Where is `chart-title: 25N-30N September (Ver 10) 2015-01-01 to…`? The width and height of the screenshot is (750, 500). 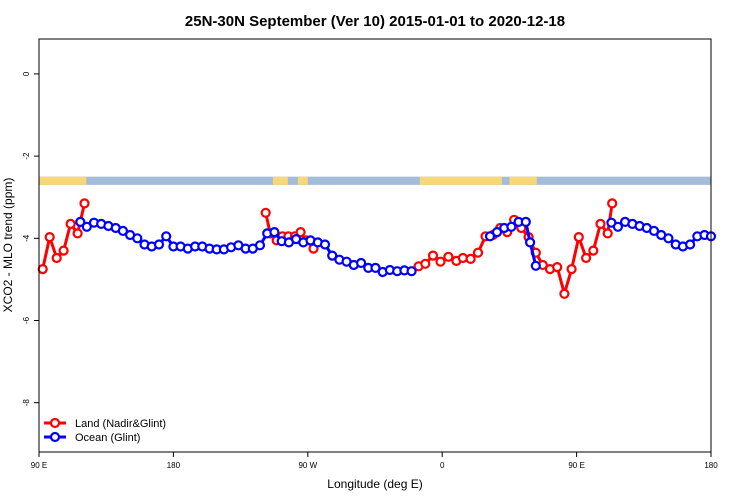
chart-title: 25N-30N September (Ver 10) 2015-01-01 to… is located at coordinates (375, 21).